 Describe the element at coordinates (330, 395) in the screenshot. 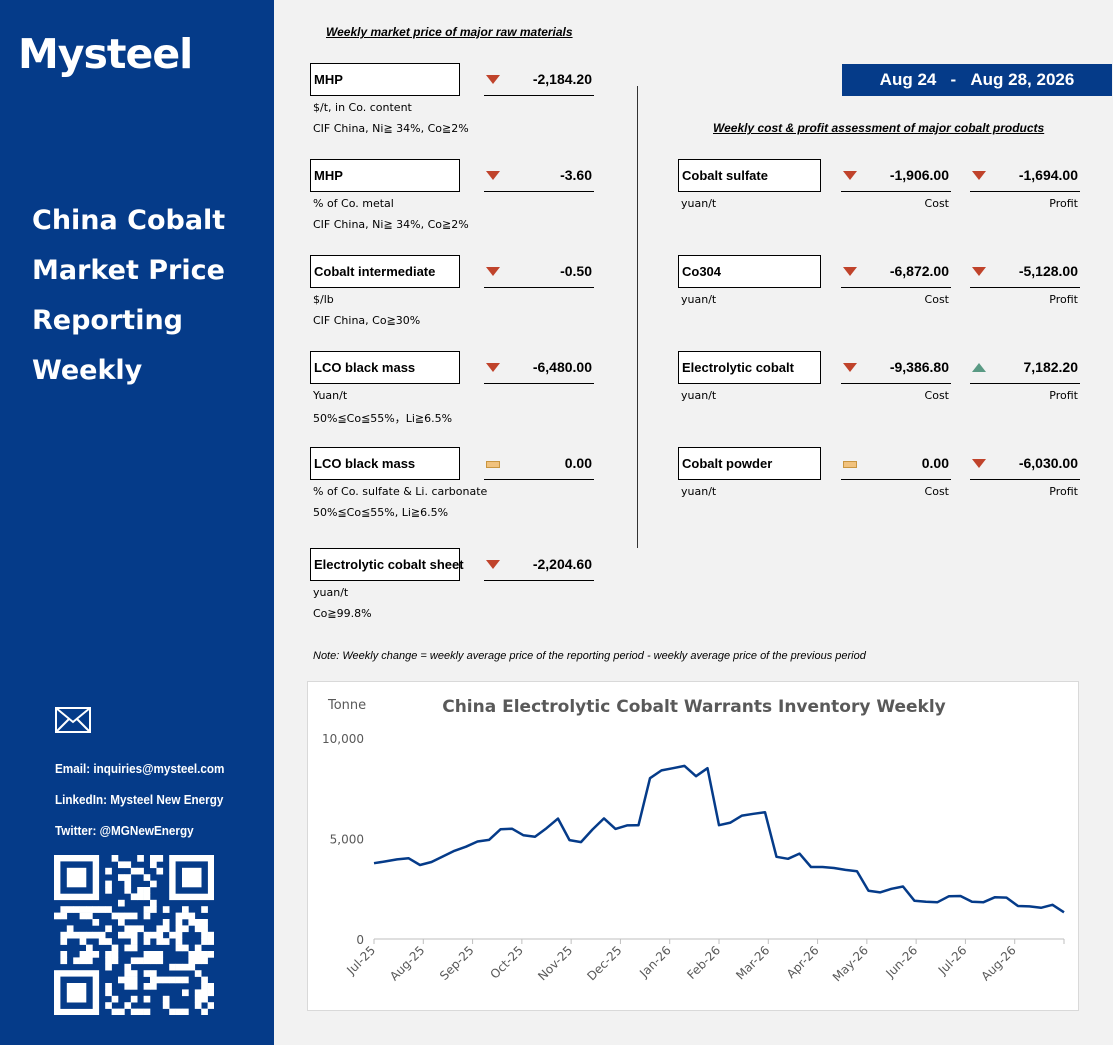

I see `raw-material-unit: Yuan/t` at that location.